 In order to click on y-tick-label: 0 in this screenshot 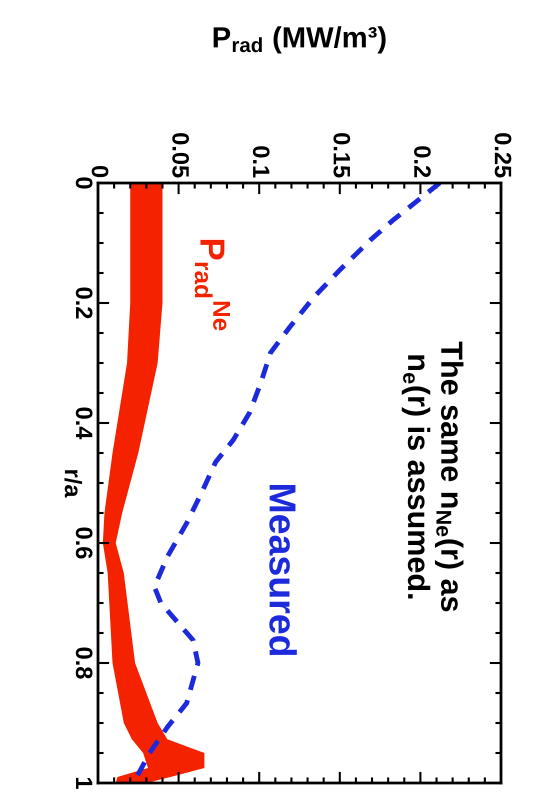, I will do `click(84, 183)`.